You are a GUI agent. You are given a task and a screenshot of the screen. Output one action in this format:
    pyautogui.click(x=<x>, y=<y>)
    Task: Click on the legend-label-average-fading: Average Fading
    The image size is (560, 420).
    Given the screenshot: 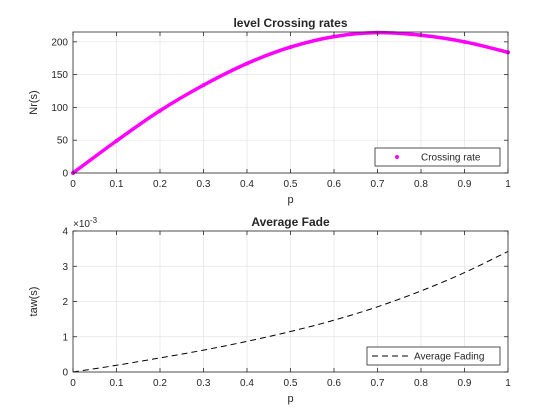 What is the action you would take?
    pyautogui.click(x=449, y=357)
    